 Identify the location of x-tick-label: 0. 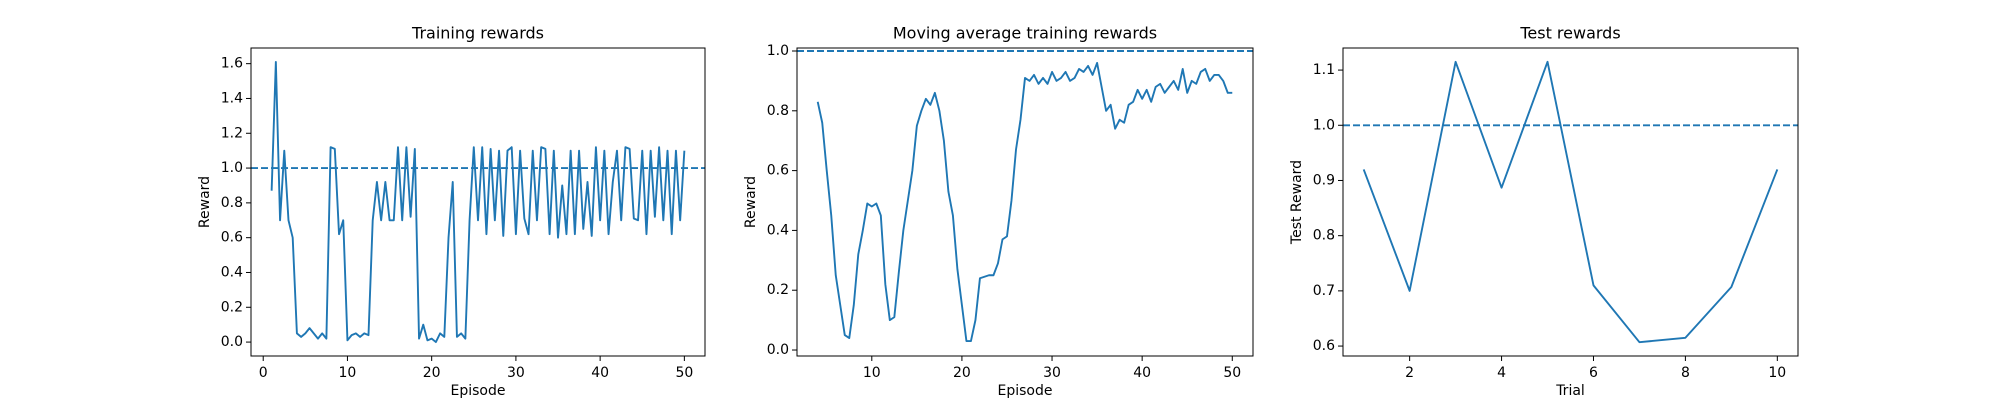
(263, 373).